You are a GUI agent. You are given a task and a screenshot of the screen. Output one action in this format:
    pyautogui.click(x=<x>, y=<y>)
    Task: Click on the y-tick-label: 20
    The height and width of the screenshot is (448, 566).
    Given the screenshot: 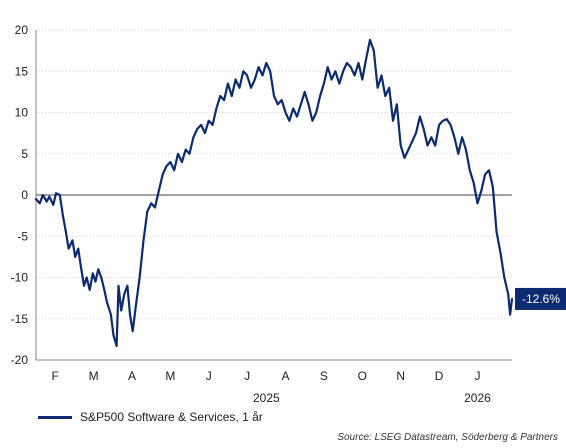 What is the action you would take?
    pyautogui.click(x=22, y=30)
    